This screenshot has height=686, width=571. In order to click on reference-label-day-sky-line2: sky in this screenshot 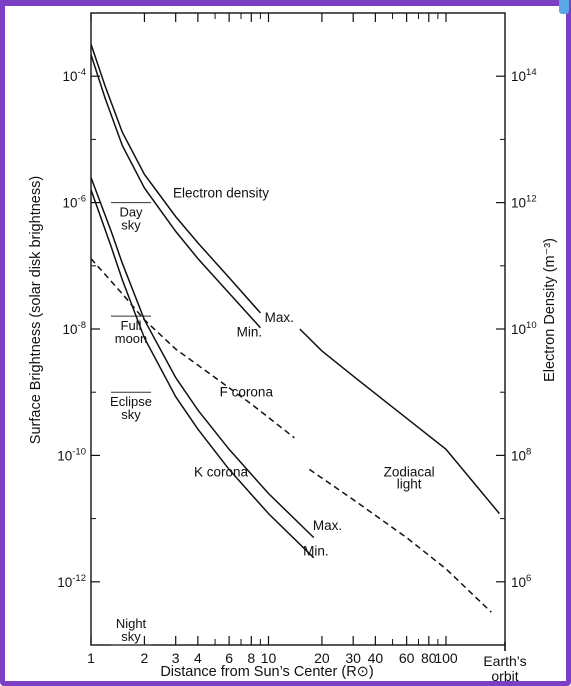, I will do `click(131, 225)`.